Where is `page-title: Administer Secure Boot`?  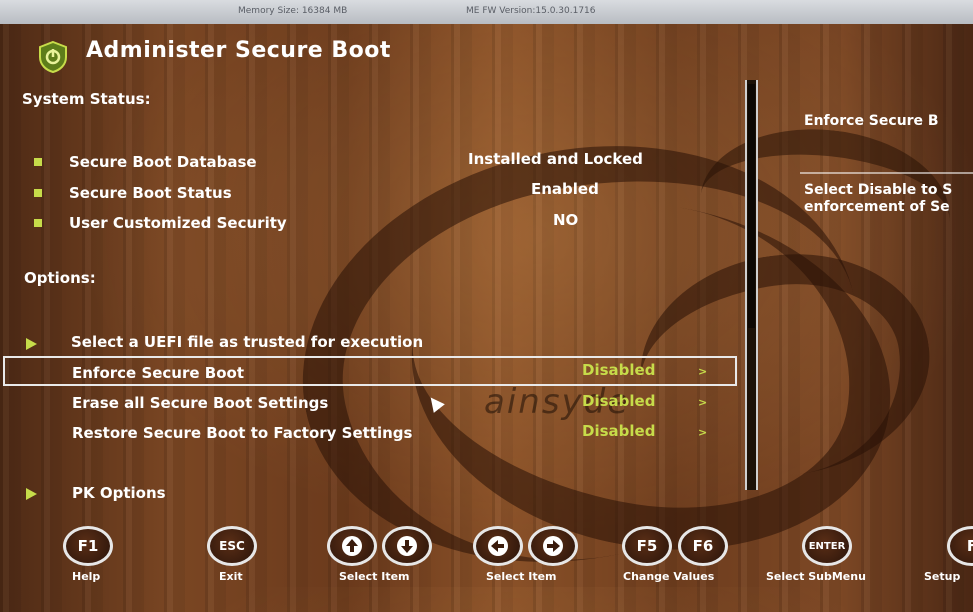 page-title: Administer Secure Boot is located at coordinates (238, 50).